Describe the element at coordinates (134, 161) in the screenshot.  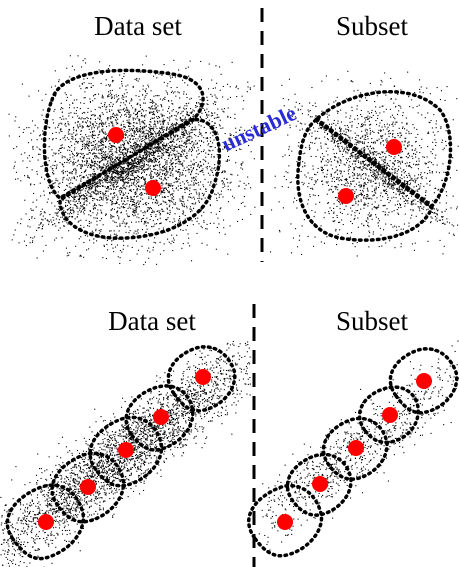
I see `top-left-centroids` at that location.